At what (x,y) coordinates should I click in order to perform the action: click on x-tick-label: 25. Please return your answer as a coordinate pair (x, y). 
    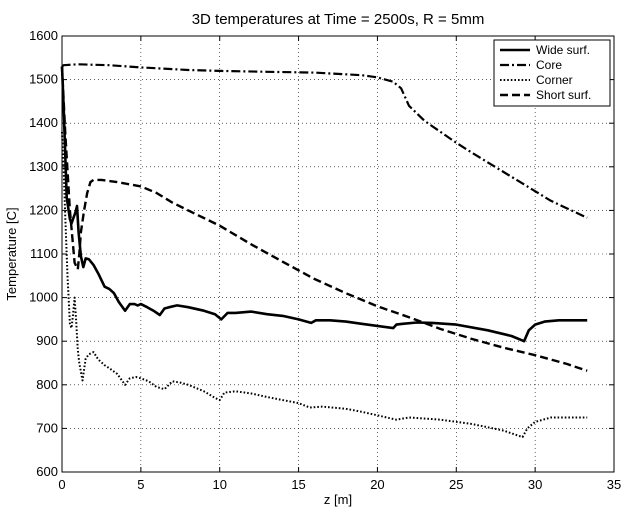
    Looking at the image, I should click on (456, 484).